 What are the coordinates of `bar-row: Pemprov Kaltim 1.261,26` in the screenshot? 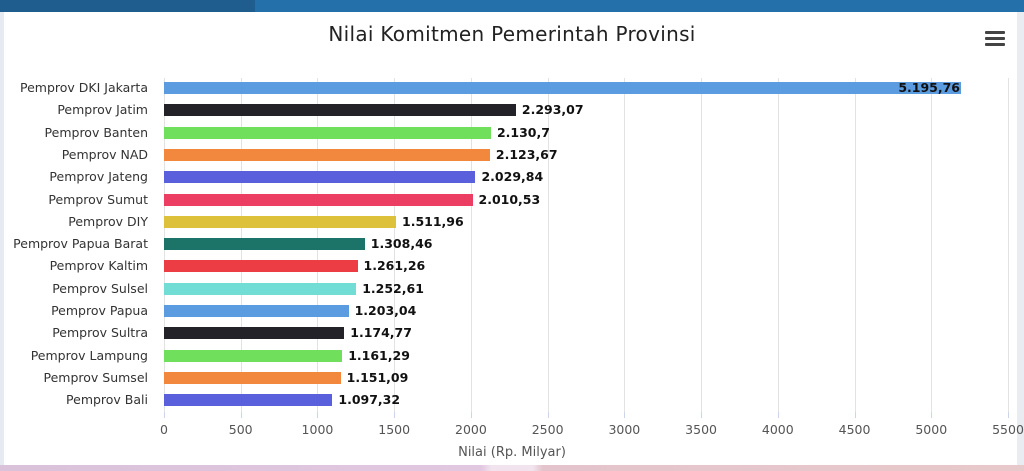 It's located at (512, 266).